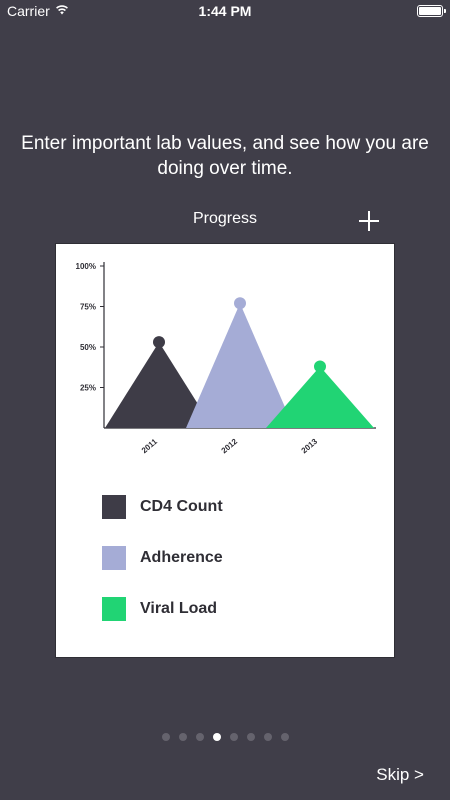 This screenshot has width=450, height=800. Describe the element at coordinates (230, 446) in the screenshot. I see `x-tick-label: 2012` at that location.